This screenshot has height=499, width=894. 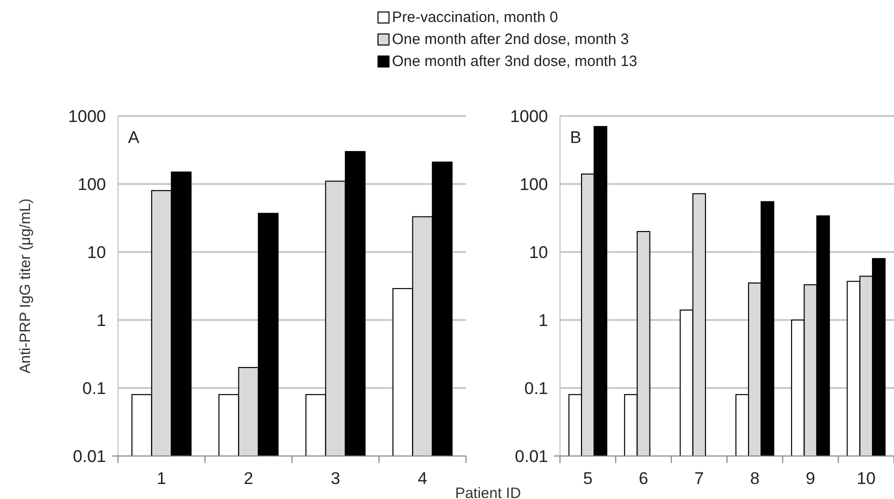 I want to click on legend-label: Pre-vaccination, month 0, so click(x=475, y=17).